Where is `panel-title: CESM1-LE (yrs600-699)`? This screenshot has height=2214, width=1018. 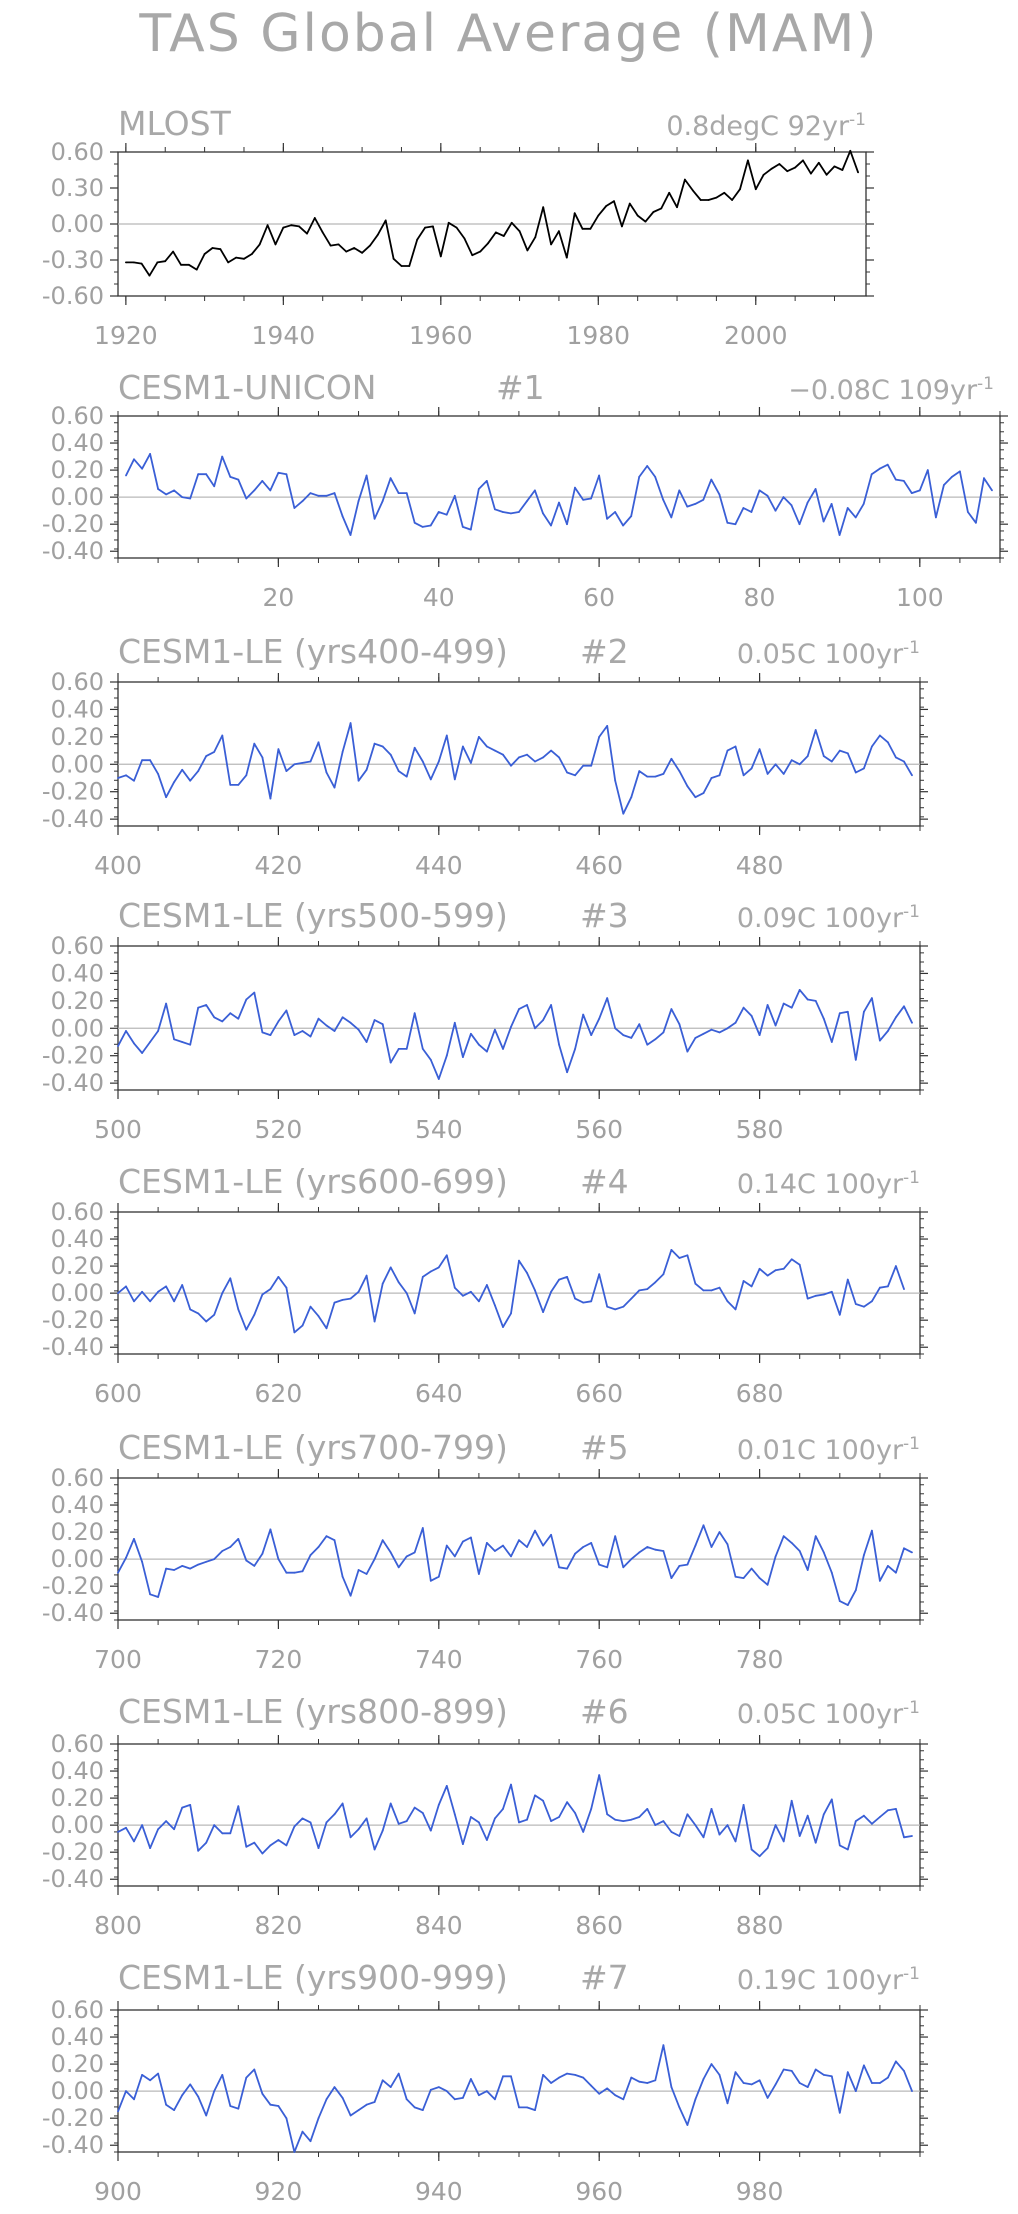
panel-title: CESM1-LE (yrs600-699) is located at coordinates (313, 1181).